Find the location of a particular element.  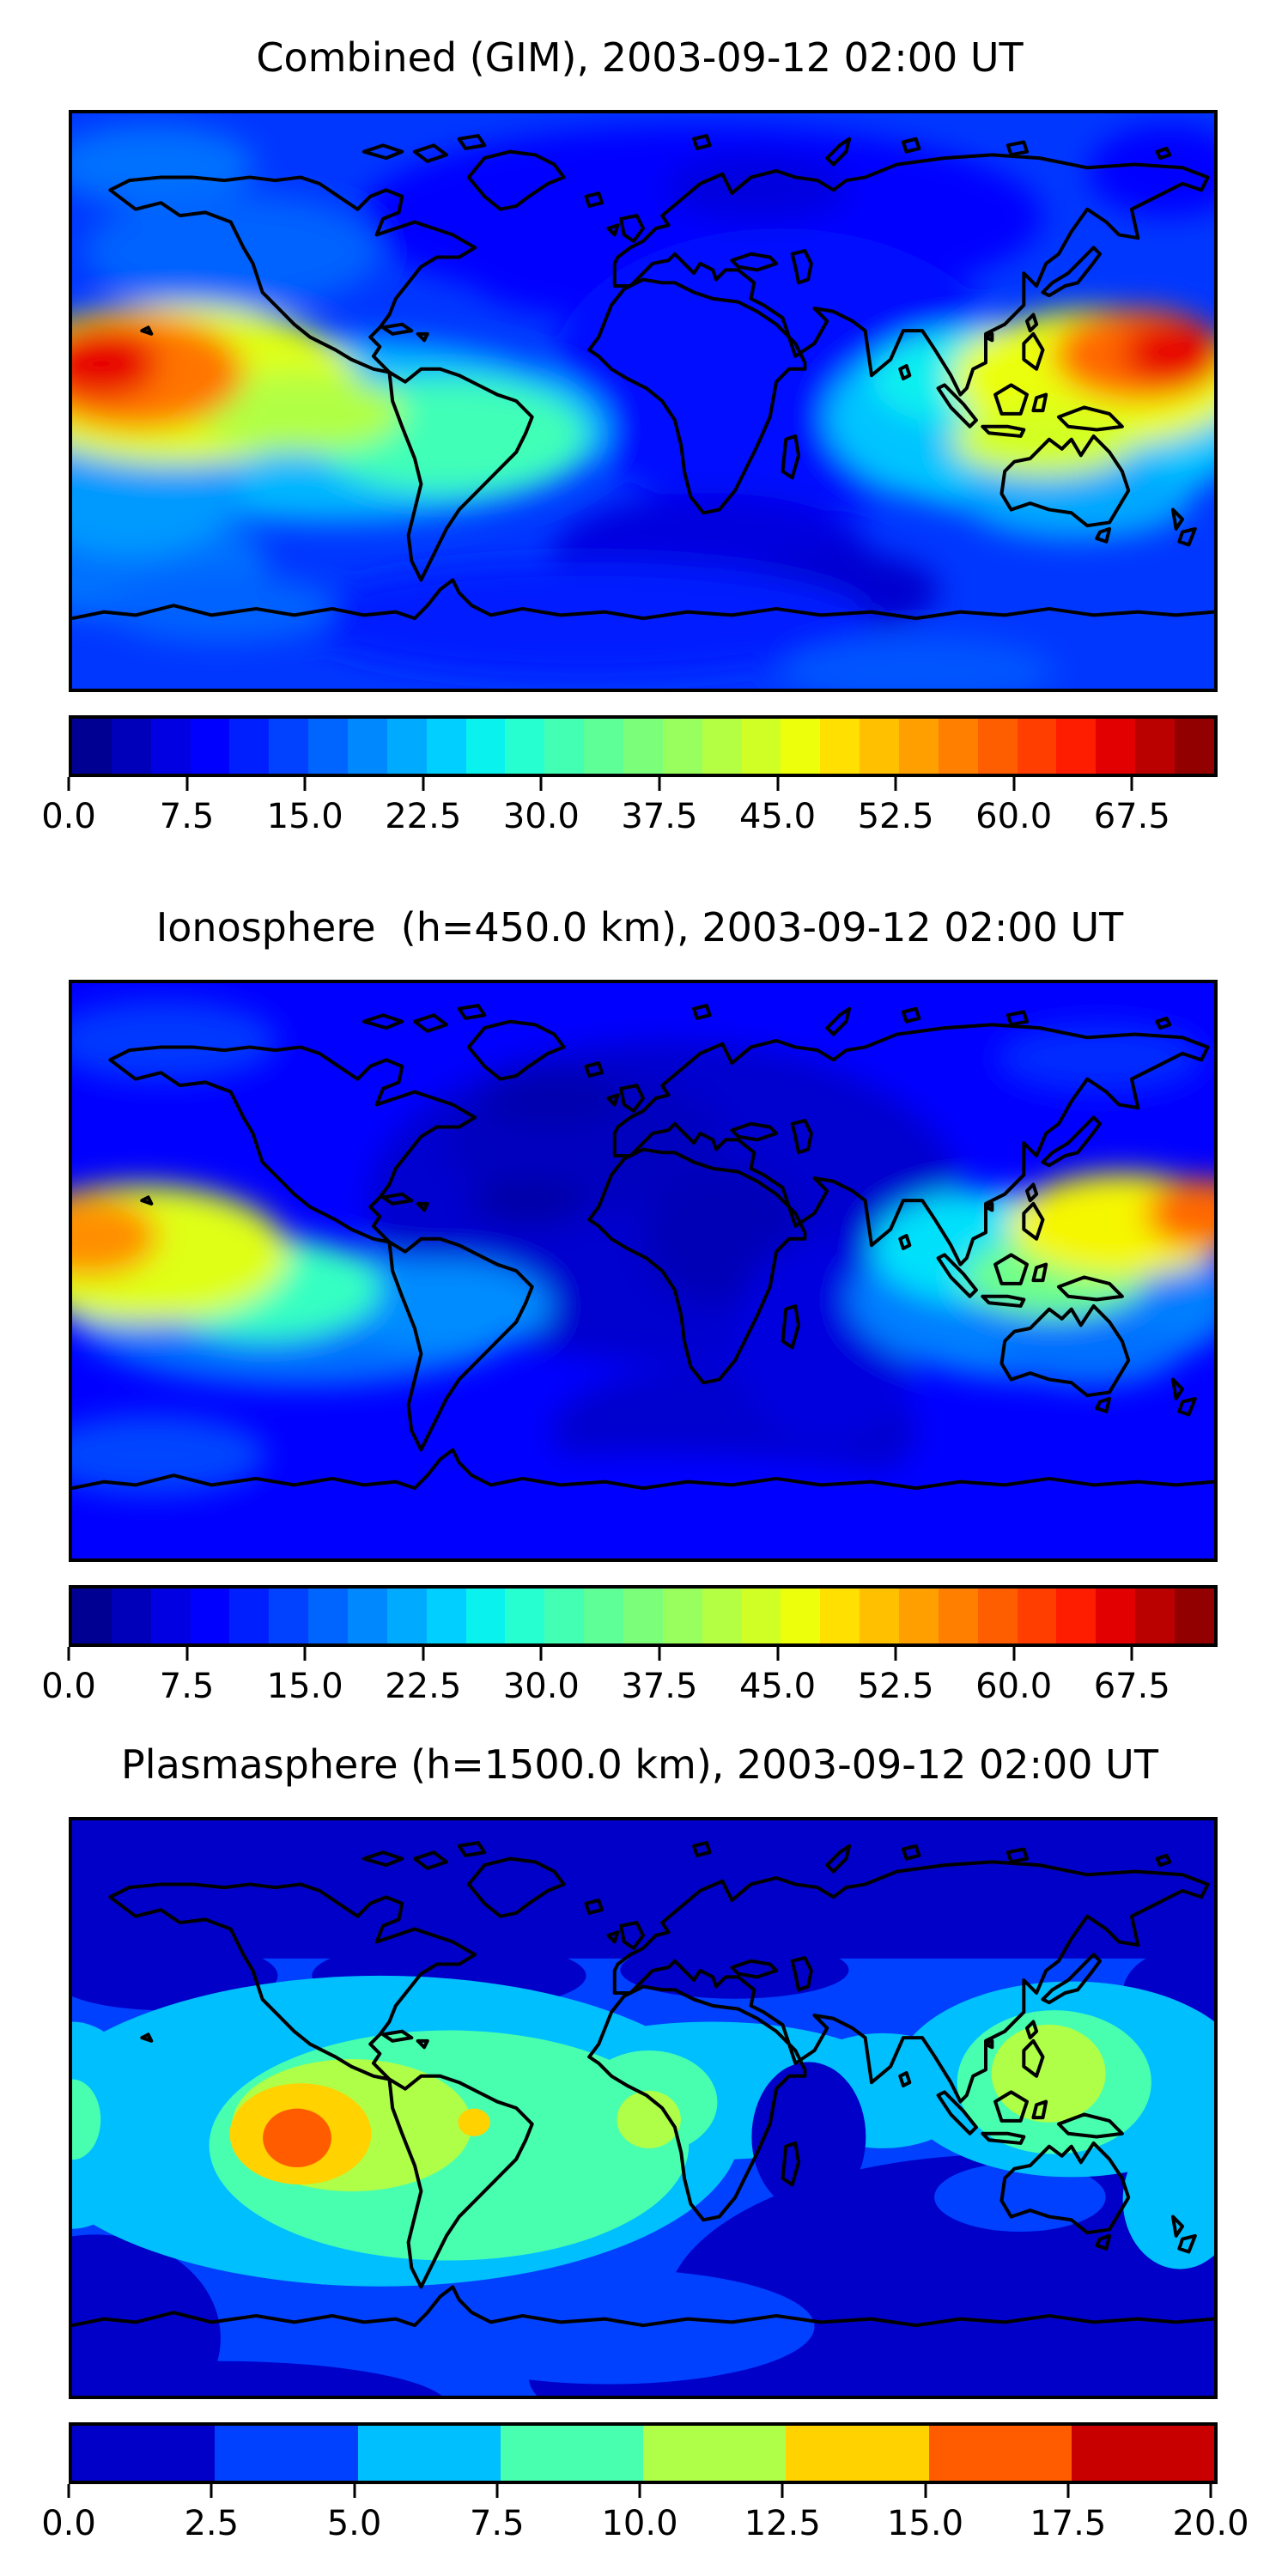

colorbar-tick-label: 20.0 is located at coordinates (1210, 2523).